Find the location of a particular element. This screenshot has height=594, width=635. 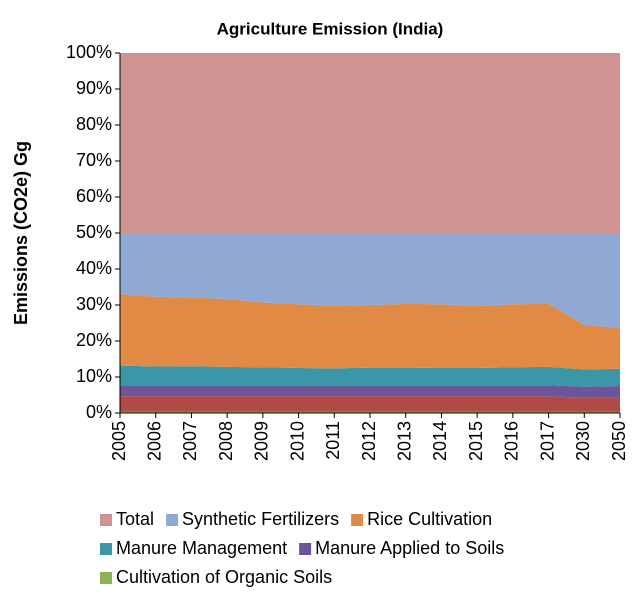

x-tick-label: 2007 is located at coordinates (190, 441).